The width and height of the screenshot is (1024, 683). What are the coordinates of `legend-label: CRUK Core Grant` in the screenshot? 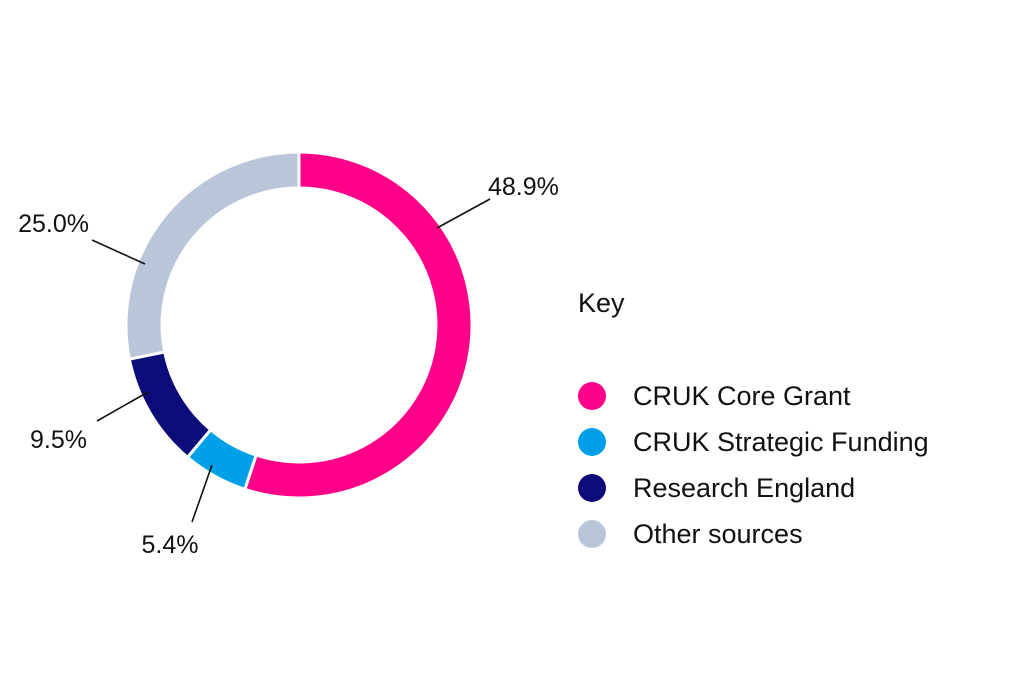 It's located at (742, 396).